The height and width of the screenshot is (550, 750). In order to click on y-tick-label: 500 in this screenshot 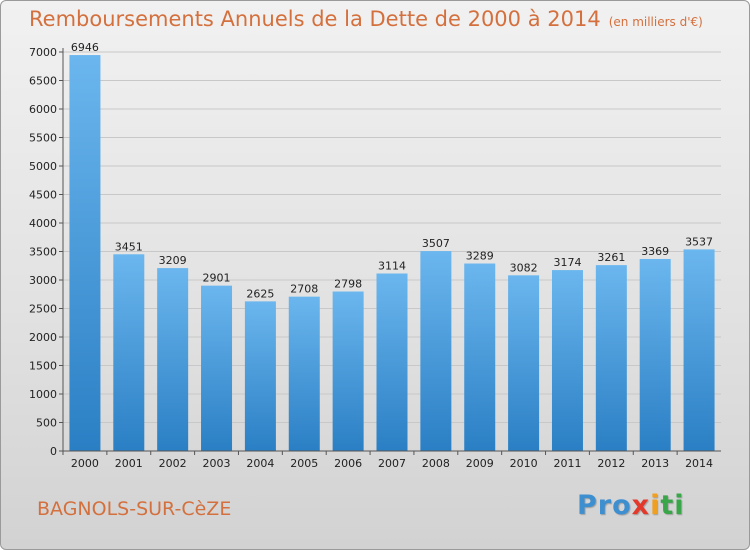, I will do `click(46, 423)`.